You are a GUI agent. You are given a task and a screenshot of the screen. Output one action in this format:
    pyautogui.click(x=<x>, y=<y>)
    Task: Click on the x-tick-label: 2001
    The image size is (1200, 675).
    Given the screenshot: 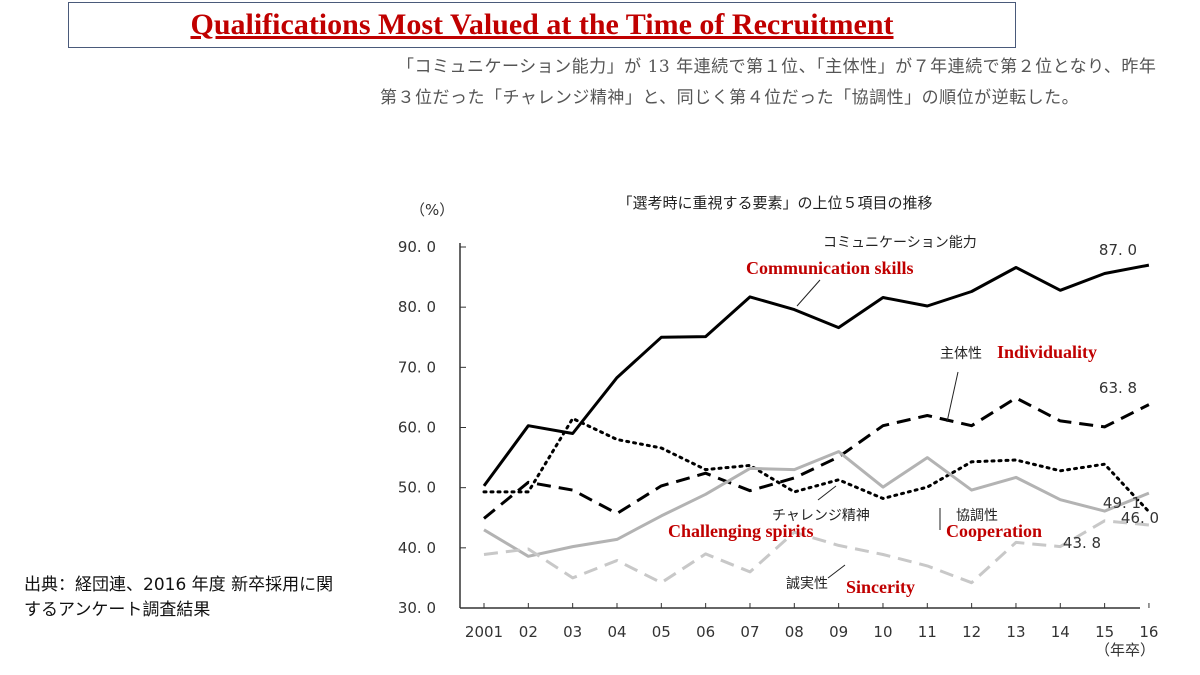 What is the action you would take?
    pyautogui.click(x=484, y=632)
    